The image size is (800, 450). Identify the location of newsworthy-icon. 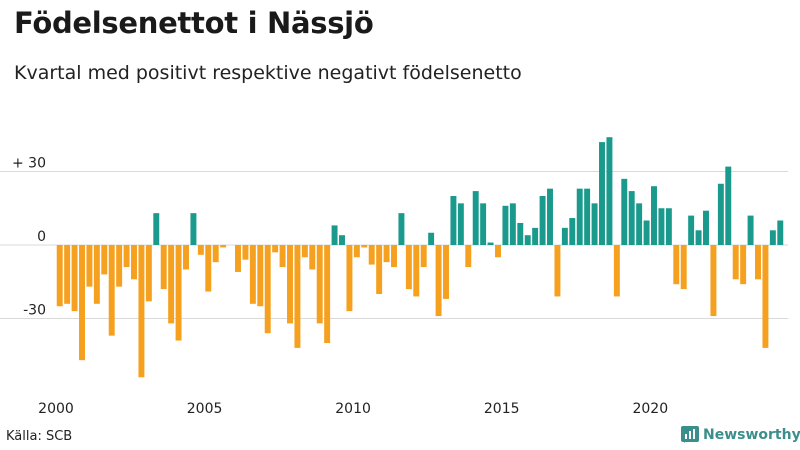
(690, 434).